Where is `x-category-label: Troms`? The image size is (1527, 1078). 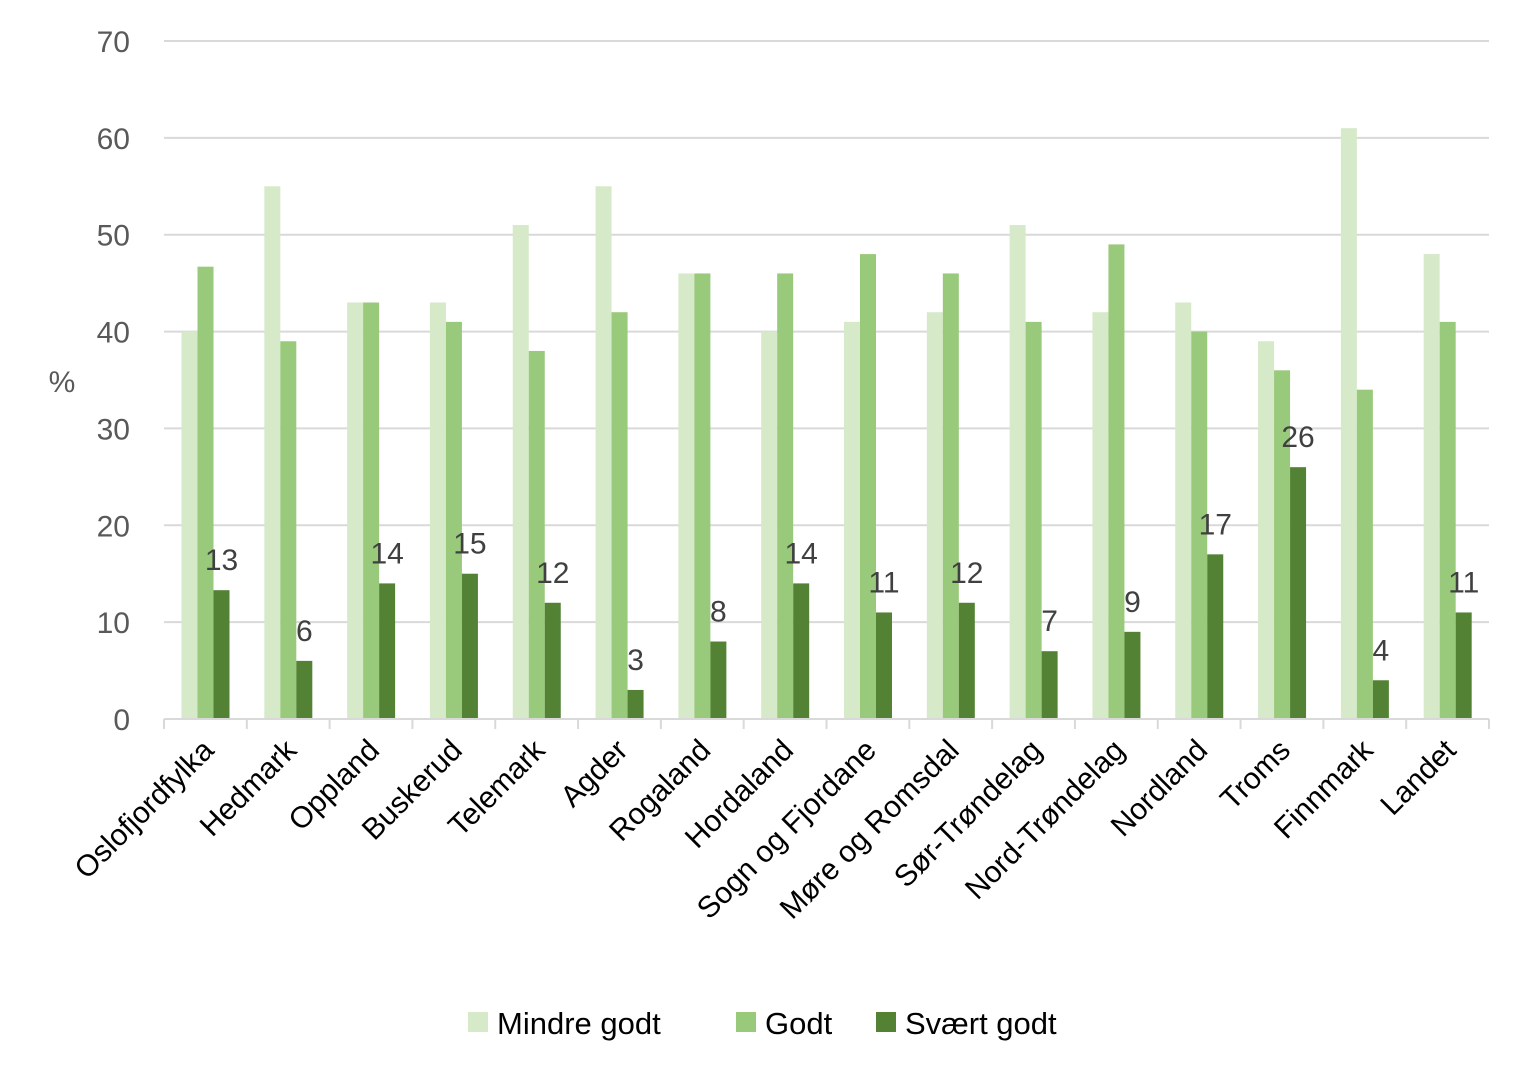 x-category-label: Troms is located at coordinates (1255, 775).